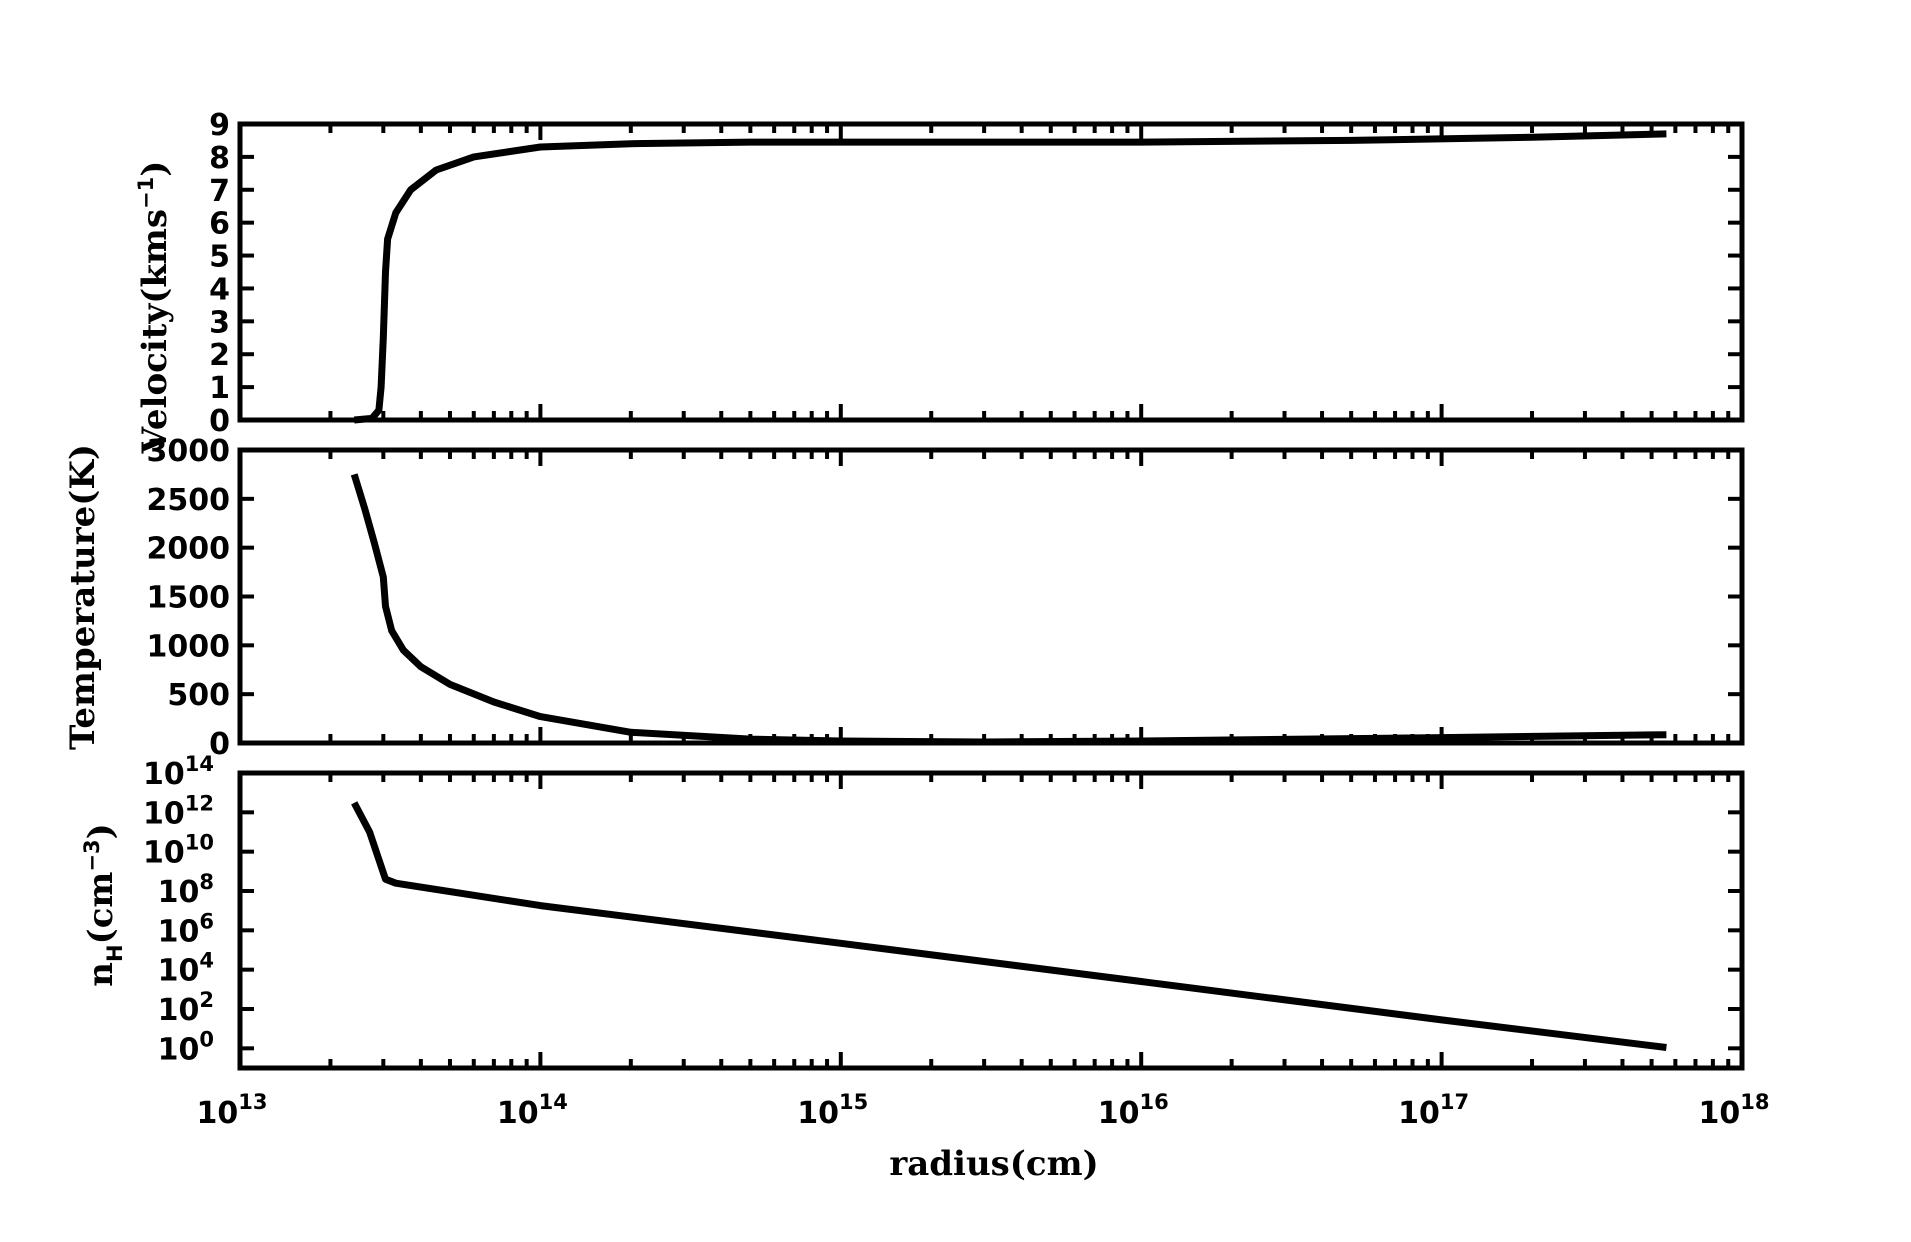  I want to click on density-ytick-label: 10⁰, so click(186, 1047).